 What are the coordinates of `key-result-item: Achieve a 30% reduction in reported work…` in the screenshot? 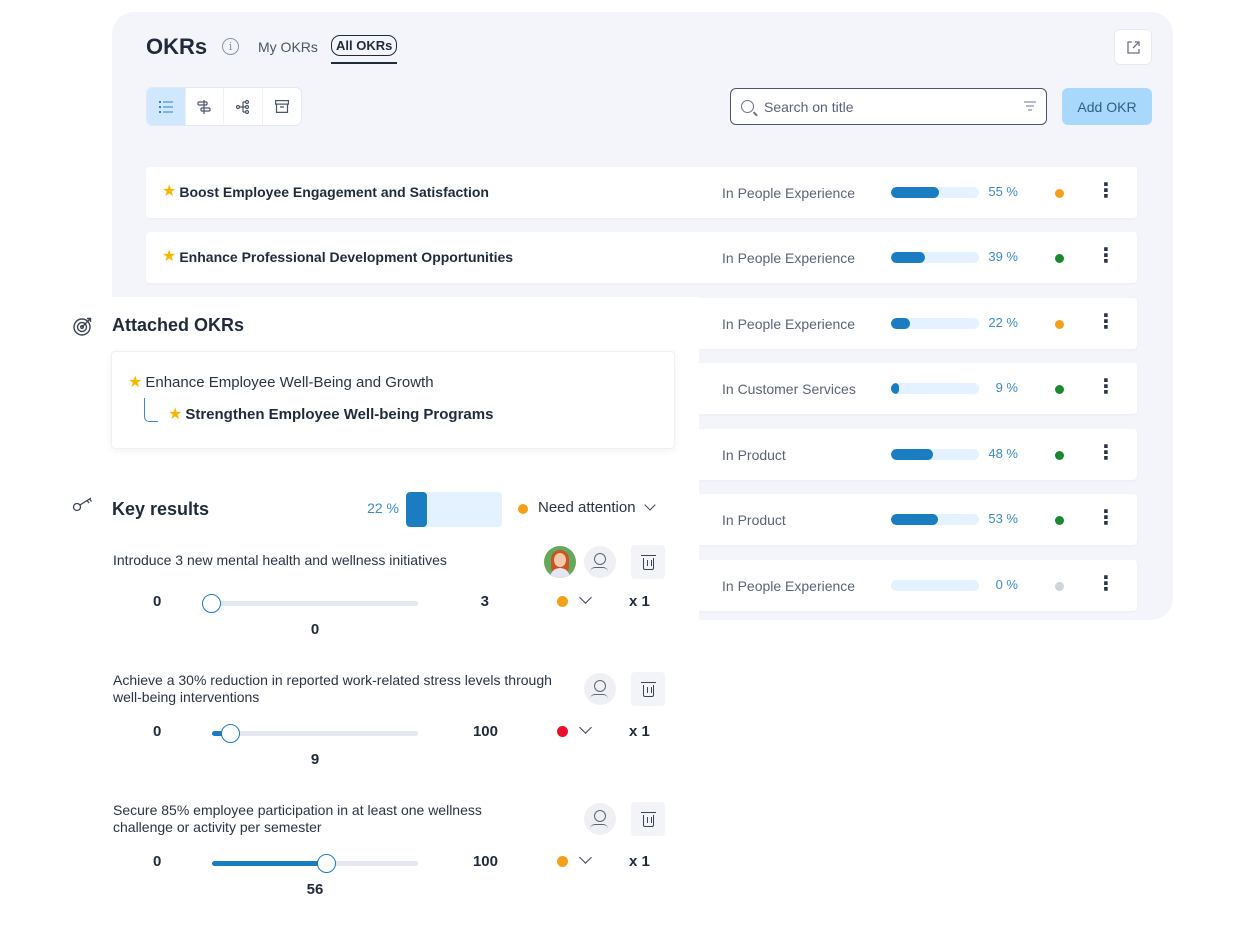 It's located at (377, 732).